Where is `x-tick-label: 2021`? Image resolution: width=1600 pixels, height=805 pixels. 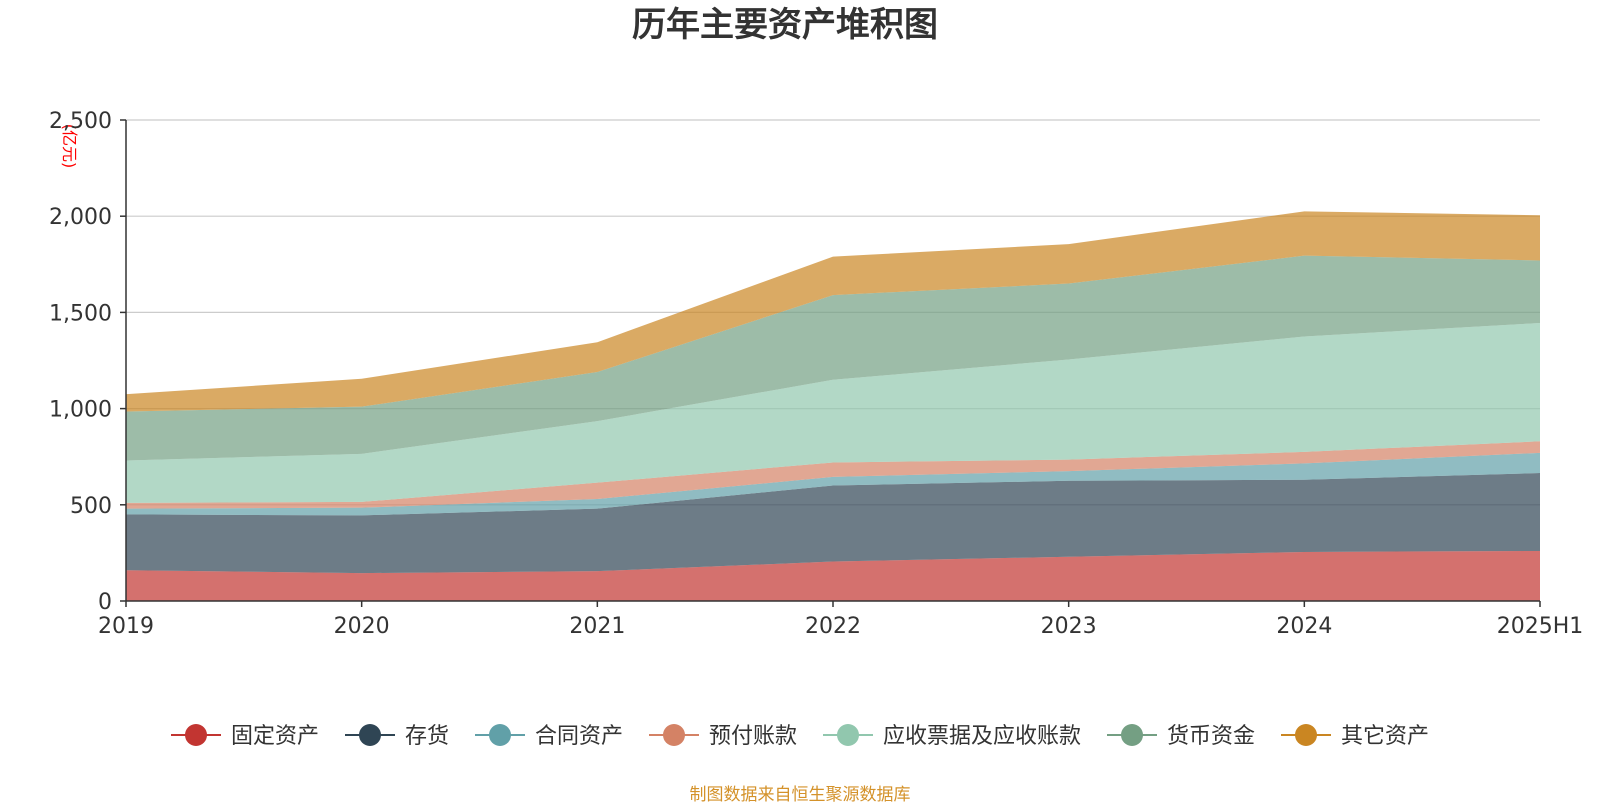 x-tick-label: 2021 is located at coordinates (597, 626).